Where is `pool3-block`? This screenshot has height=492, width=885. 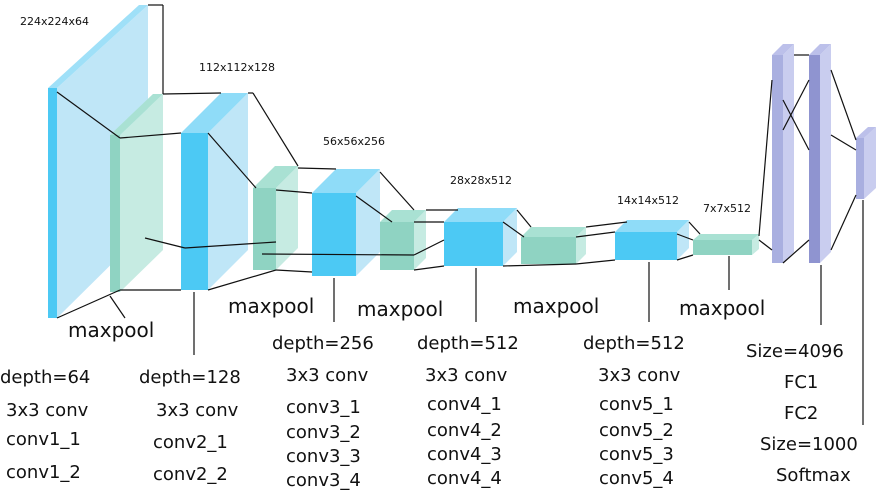
pool3-block is located at coordinates (403, 240).